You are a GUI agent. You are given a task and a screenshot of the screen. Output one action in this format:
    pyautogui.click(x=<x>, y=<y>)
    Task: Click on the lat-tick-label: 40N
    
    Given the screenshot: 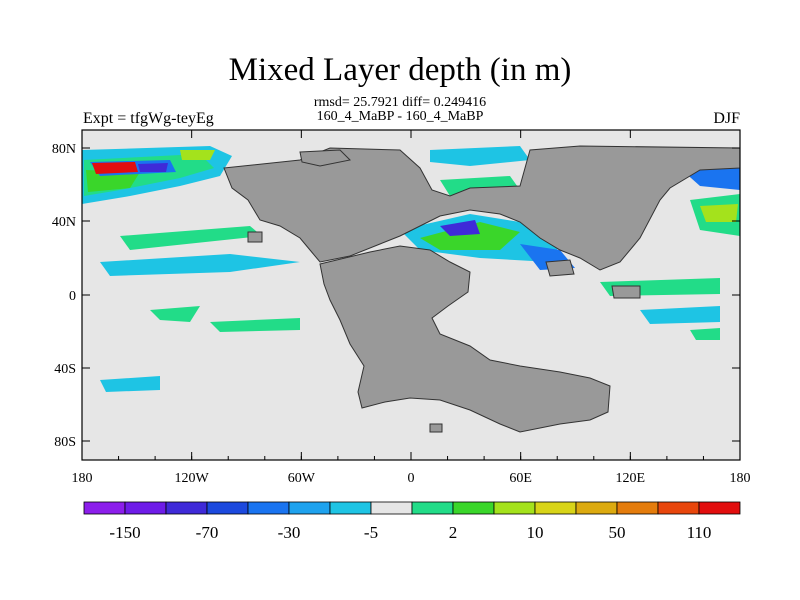 What is the action you would take?
    pyautogui.click(x=64, y=222)
    